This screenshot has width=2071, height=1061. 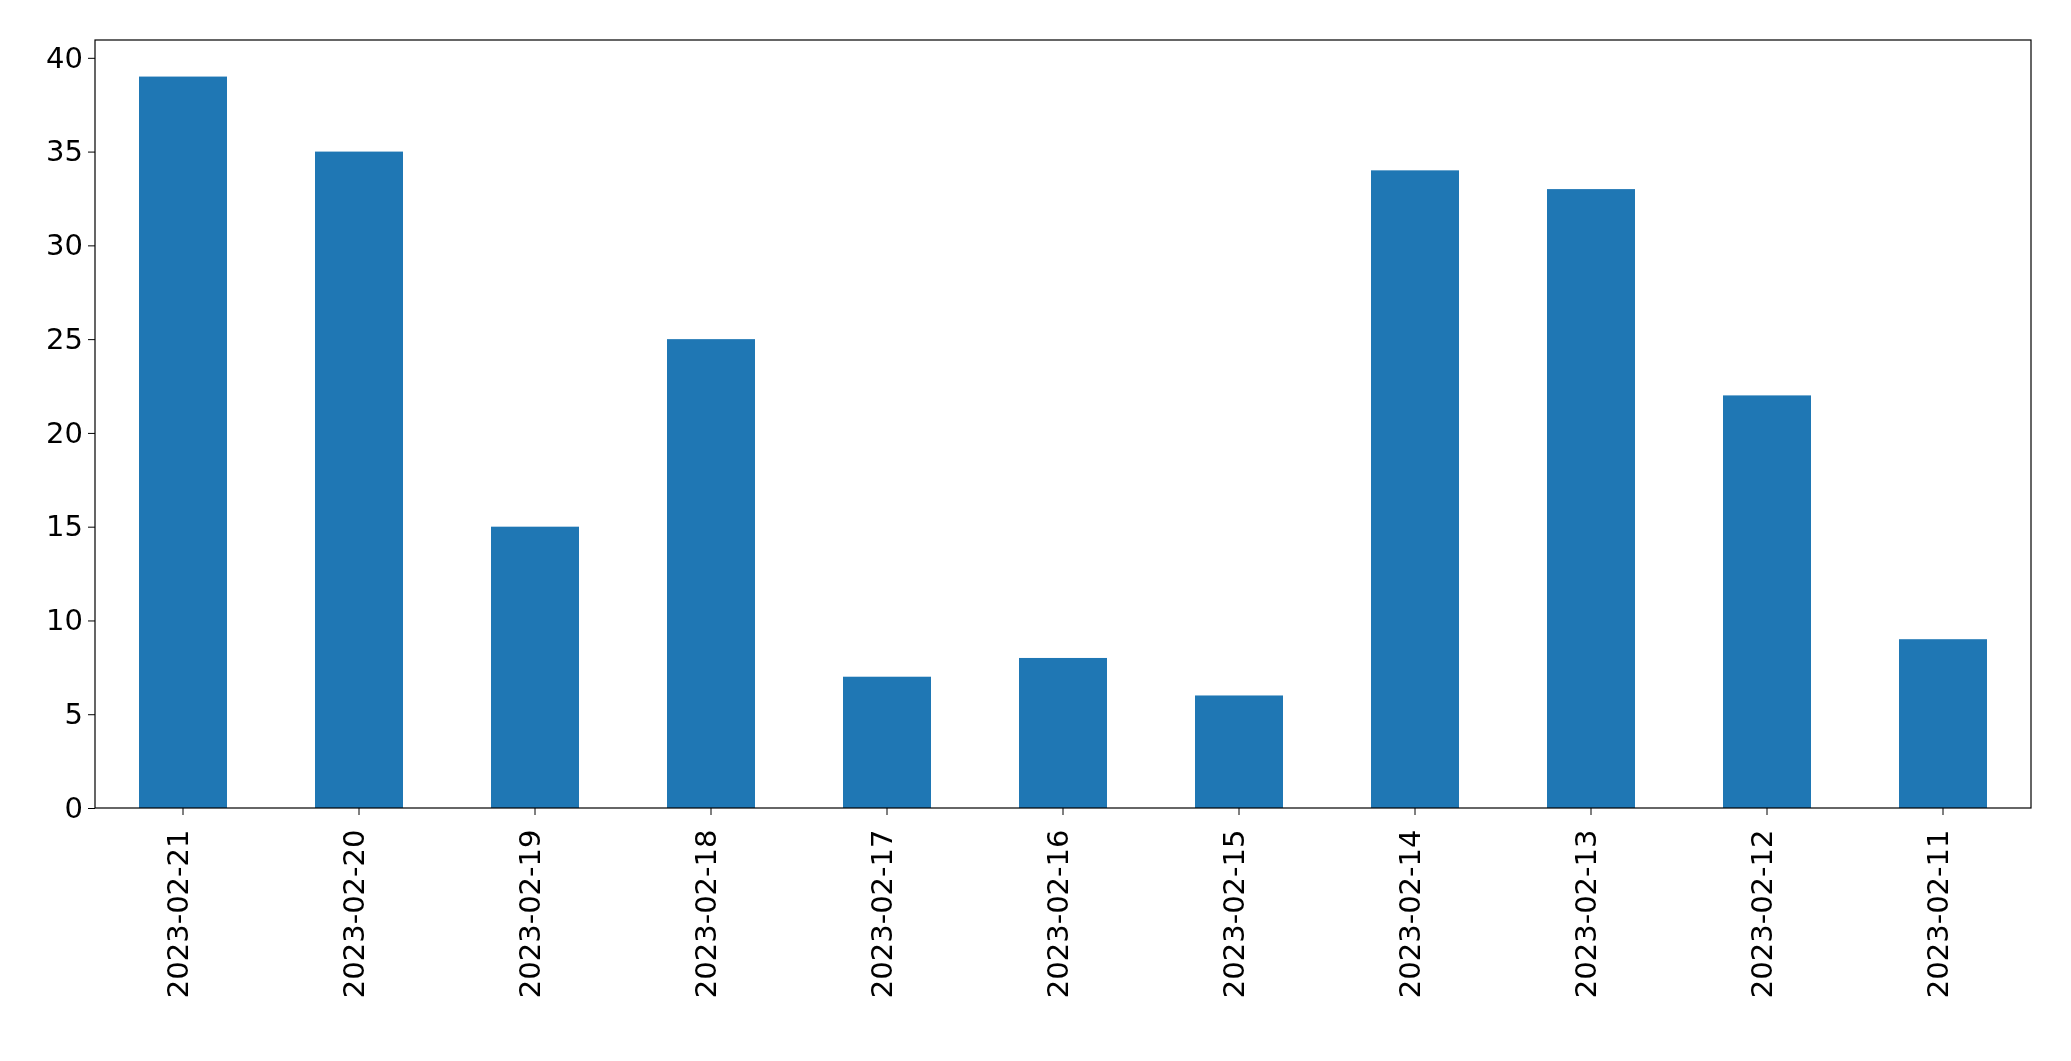 What do you see at coordinates (1234, 914) in the screenshot?
I see `x-tick-label: 2023-02-15` at bounding box center [1234, 914].